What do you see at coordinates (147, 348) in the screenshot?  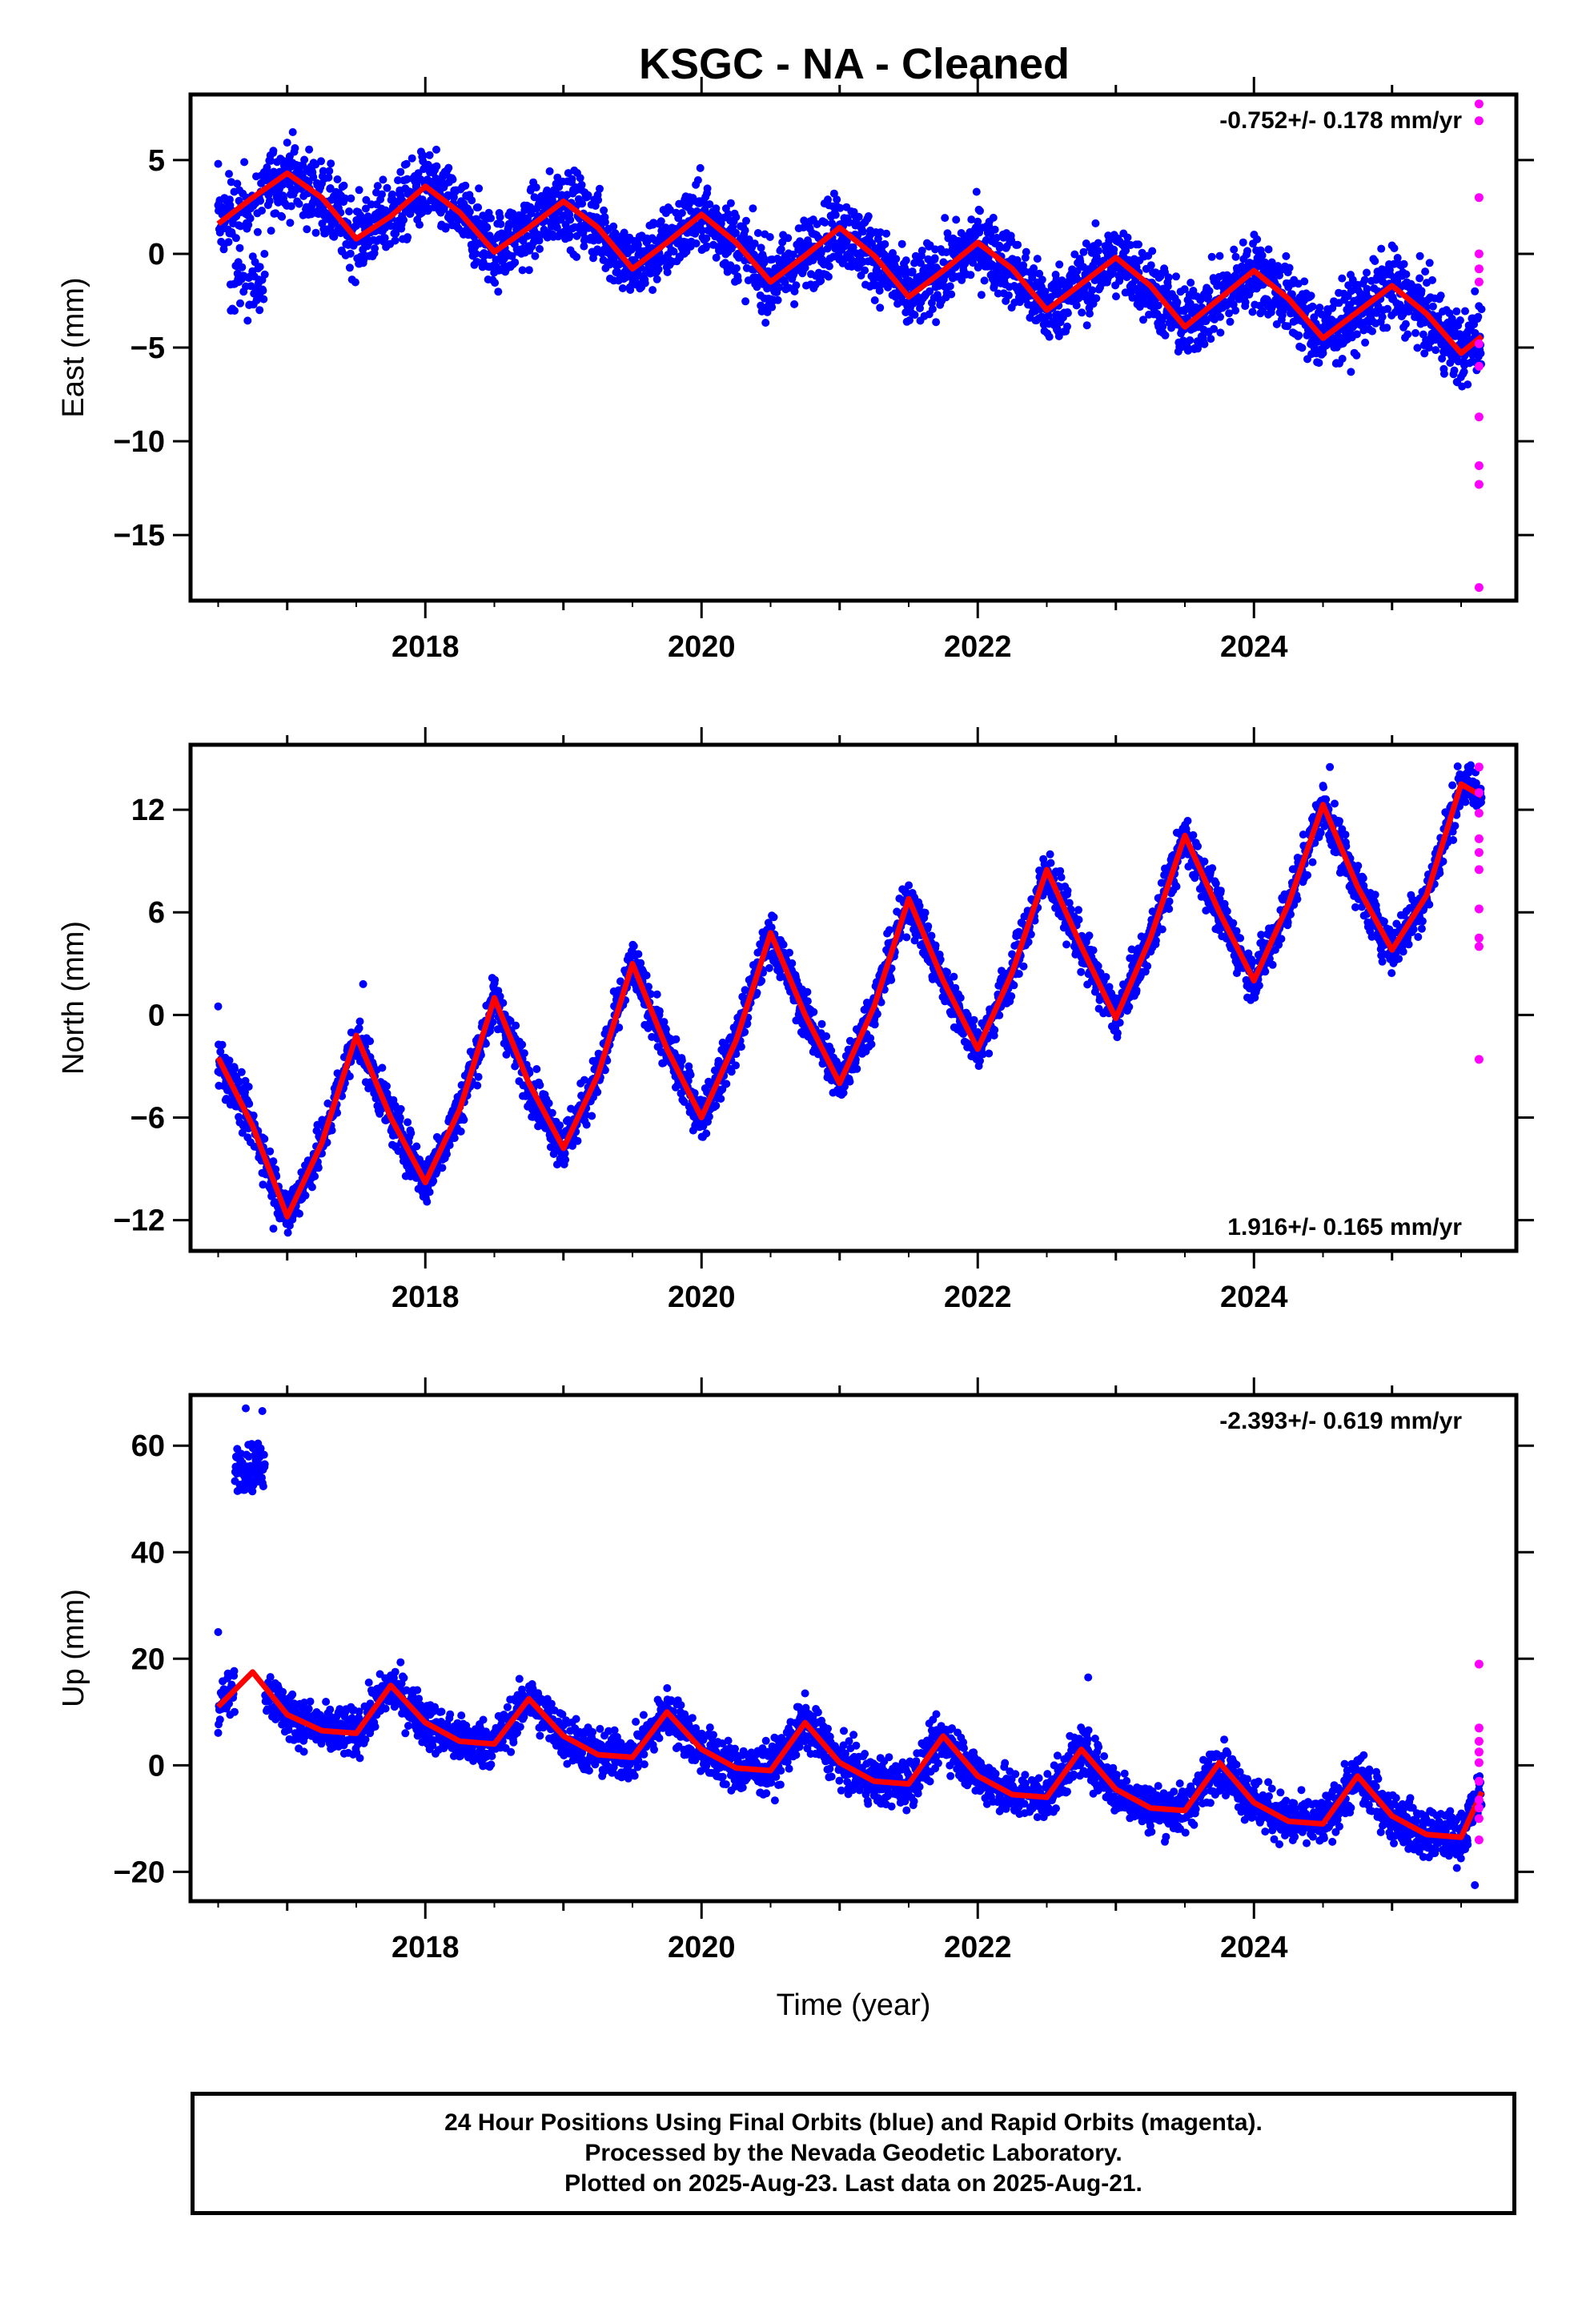 I see `east-ytick-label--5: −5` at bounding box center [147, 348].